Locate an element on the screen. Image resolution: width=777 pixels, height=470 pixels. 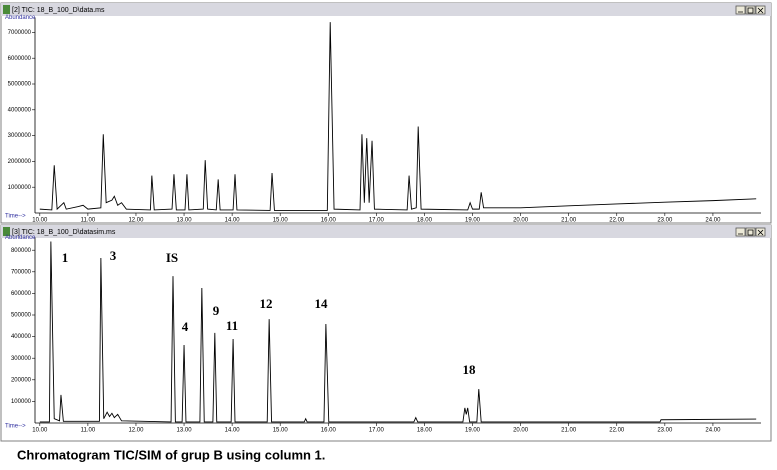
peak-label: 14 is located at coordinates (322, 303).